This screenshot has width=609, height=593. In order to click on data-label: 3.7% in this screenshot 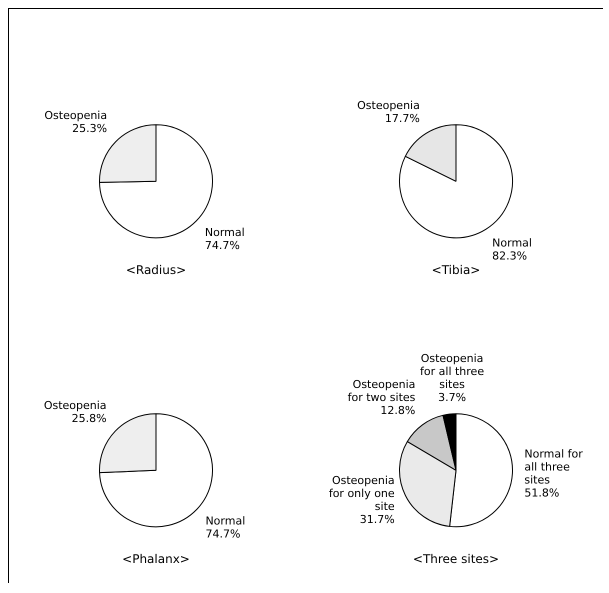, I will do `click(452, 397)`.